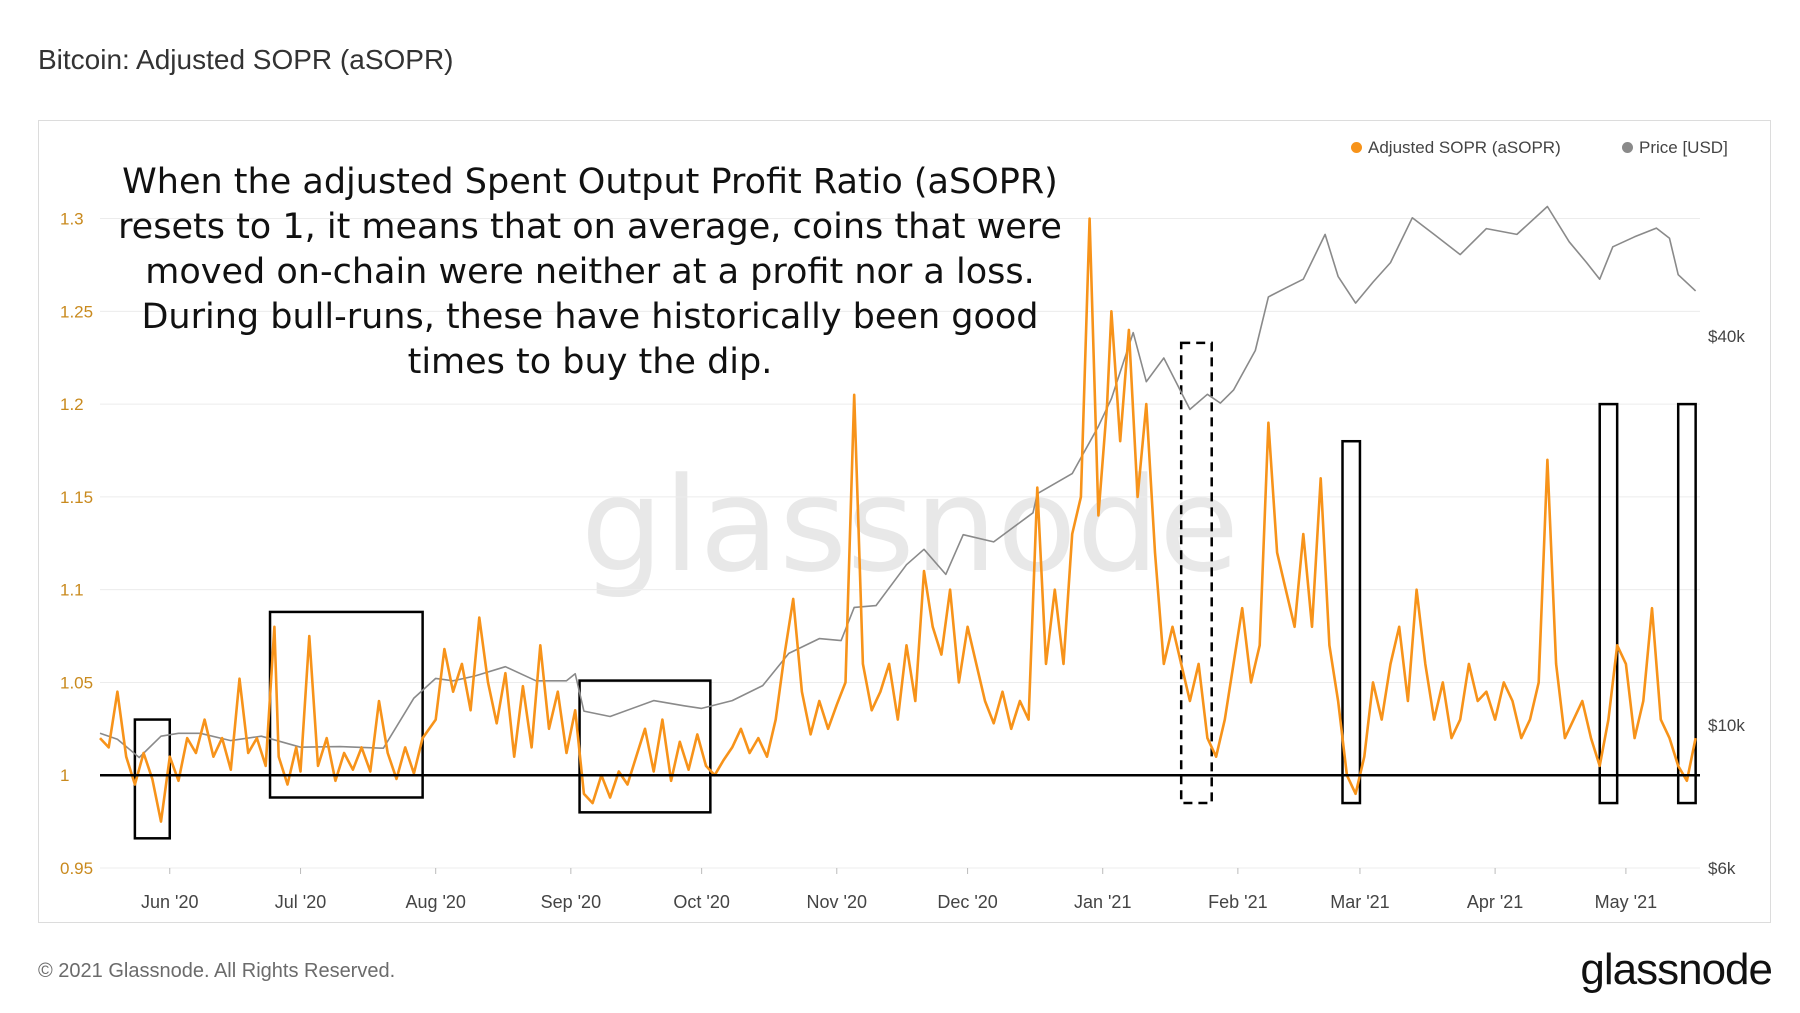 This screenshot has width=1800, height=1013. Describe the element at coordinates (1722, 868) in the screenshot. I see `y-right-tick-label: $6k` at that location.